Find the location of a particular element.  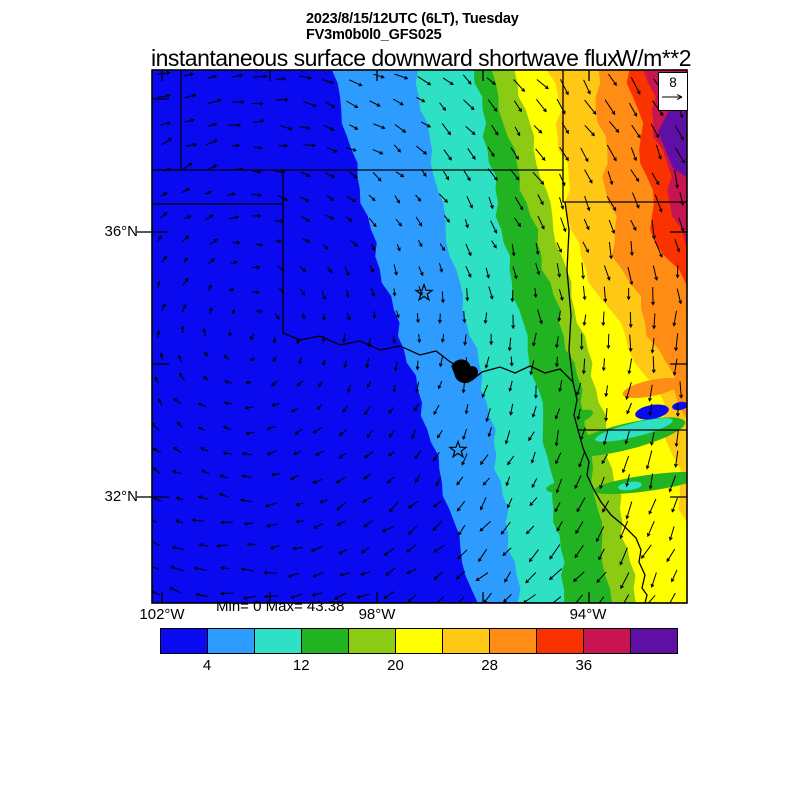

lat-tick-label: 32°N is located at coordinates (121, 496).